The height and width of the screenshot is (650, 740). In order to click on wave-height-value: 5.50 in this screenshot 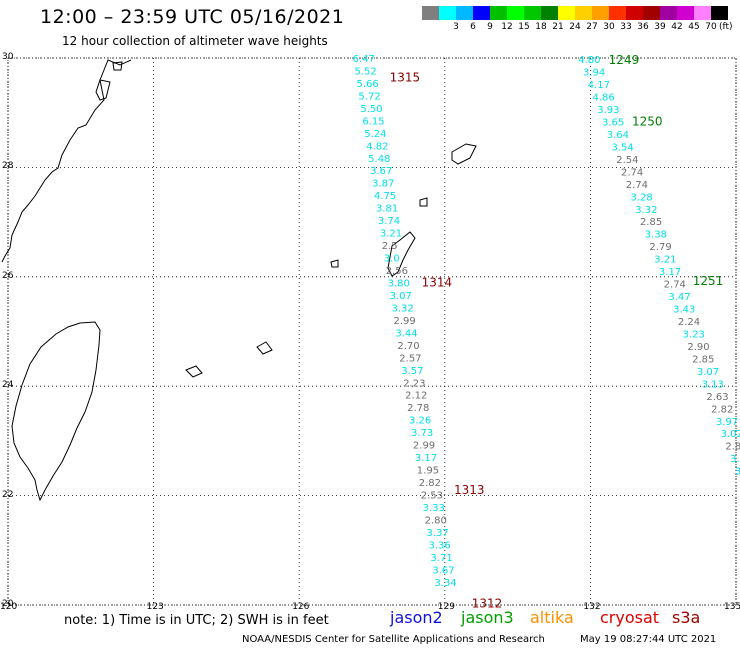, I will do `click(371, 109)`.